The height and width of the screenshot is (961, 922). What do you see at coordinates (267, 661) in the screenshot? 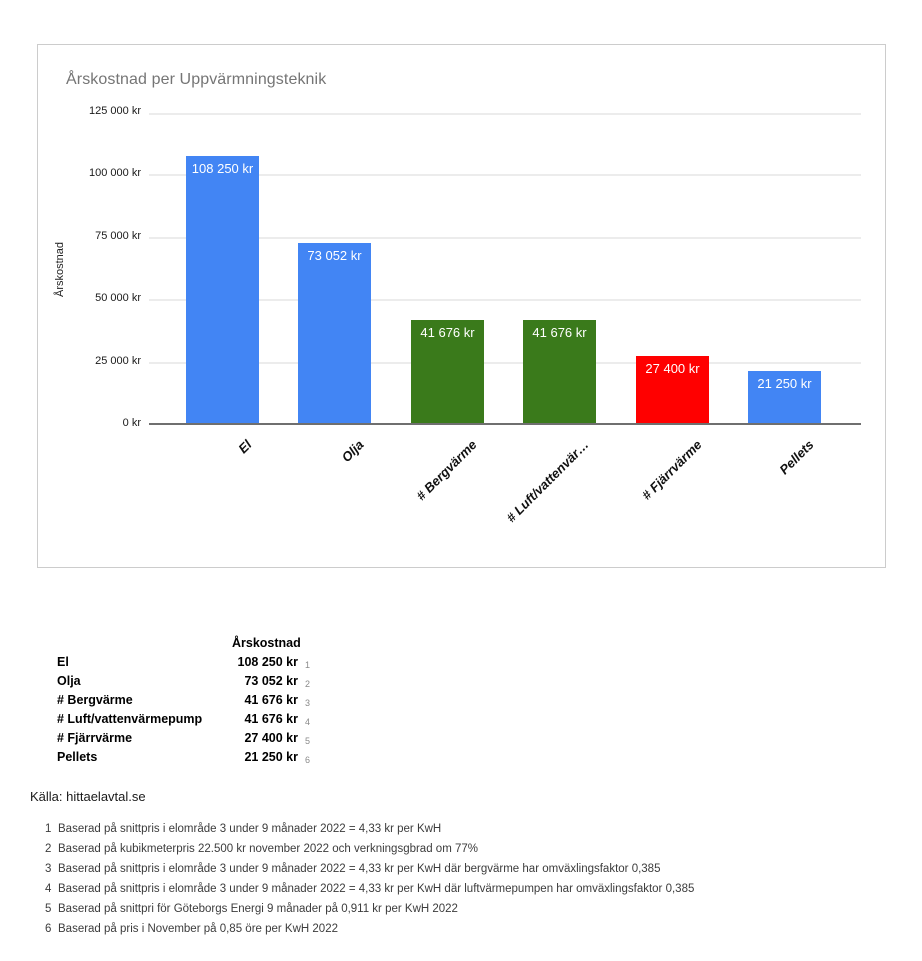
I see `row-value: 108 250 kr` at bounding box center [267, 661].